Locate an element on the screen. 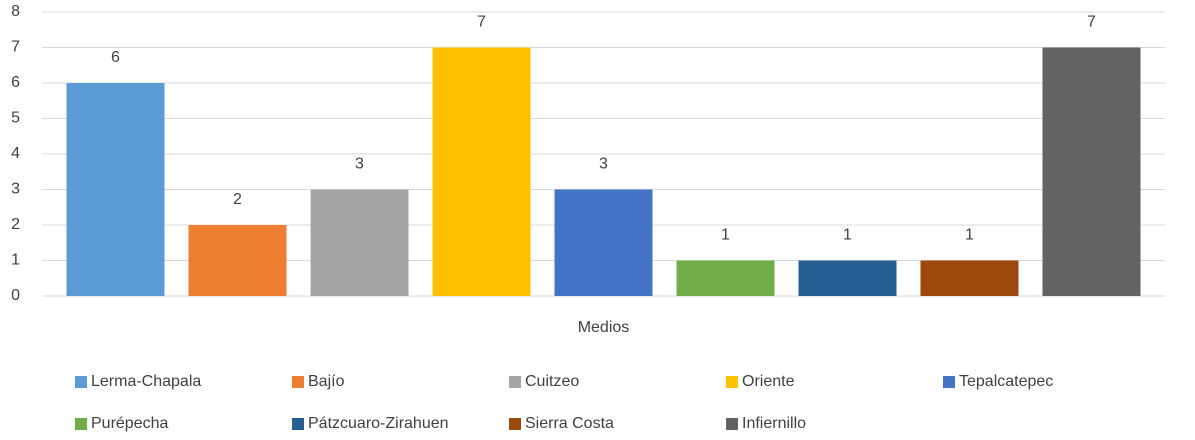  y-tick-label: 3 is located at coordinates (15, 189).